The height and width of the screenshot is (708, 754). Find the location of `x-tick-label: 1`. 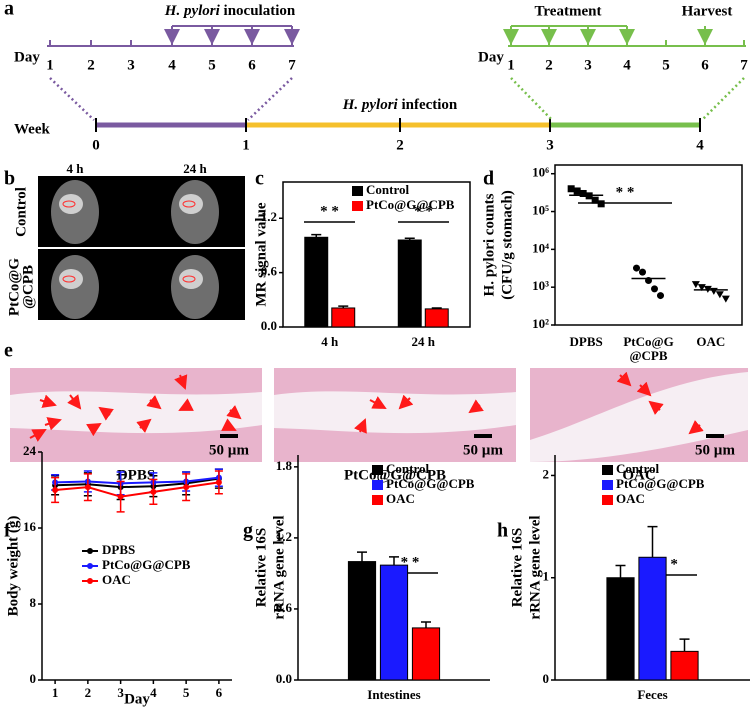

x-tick-label: 1 is located at coordinates (55, 692).